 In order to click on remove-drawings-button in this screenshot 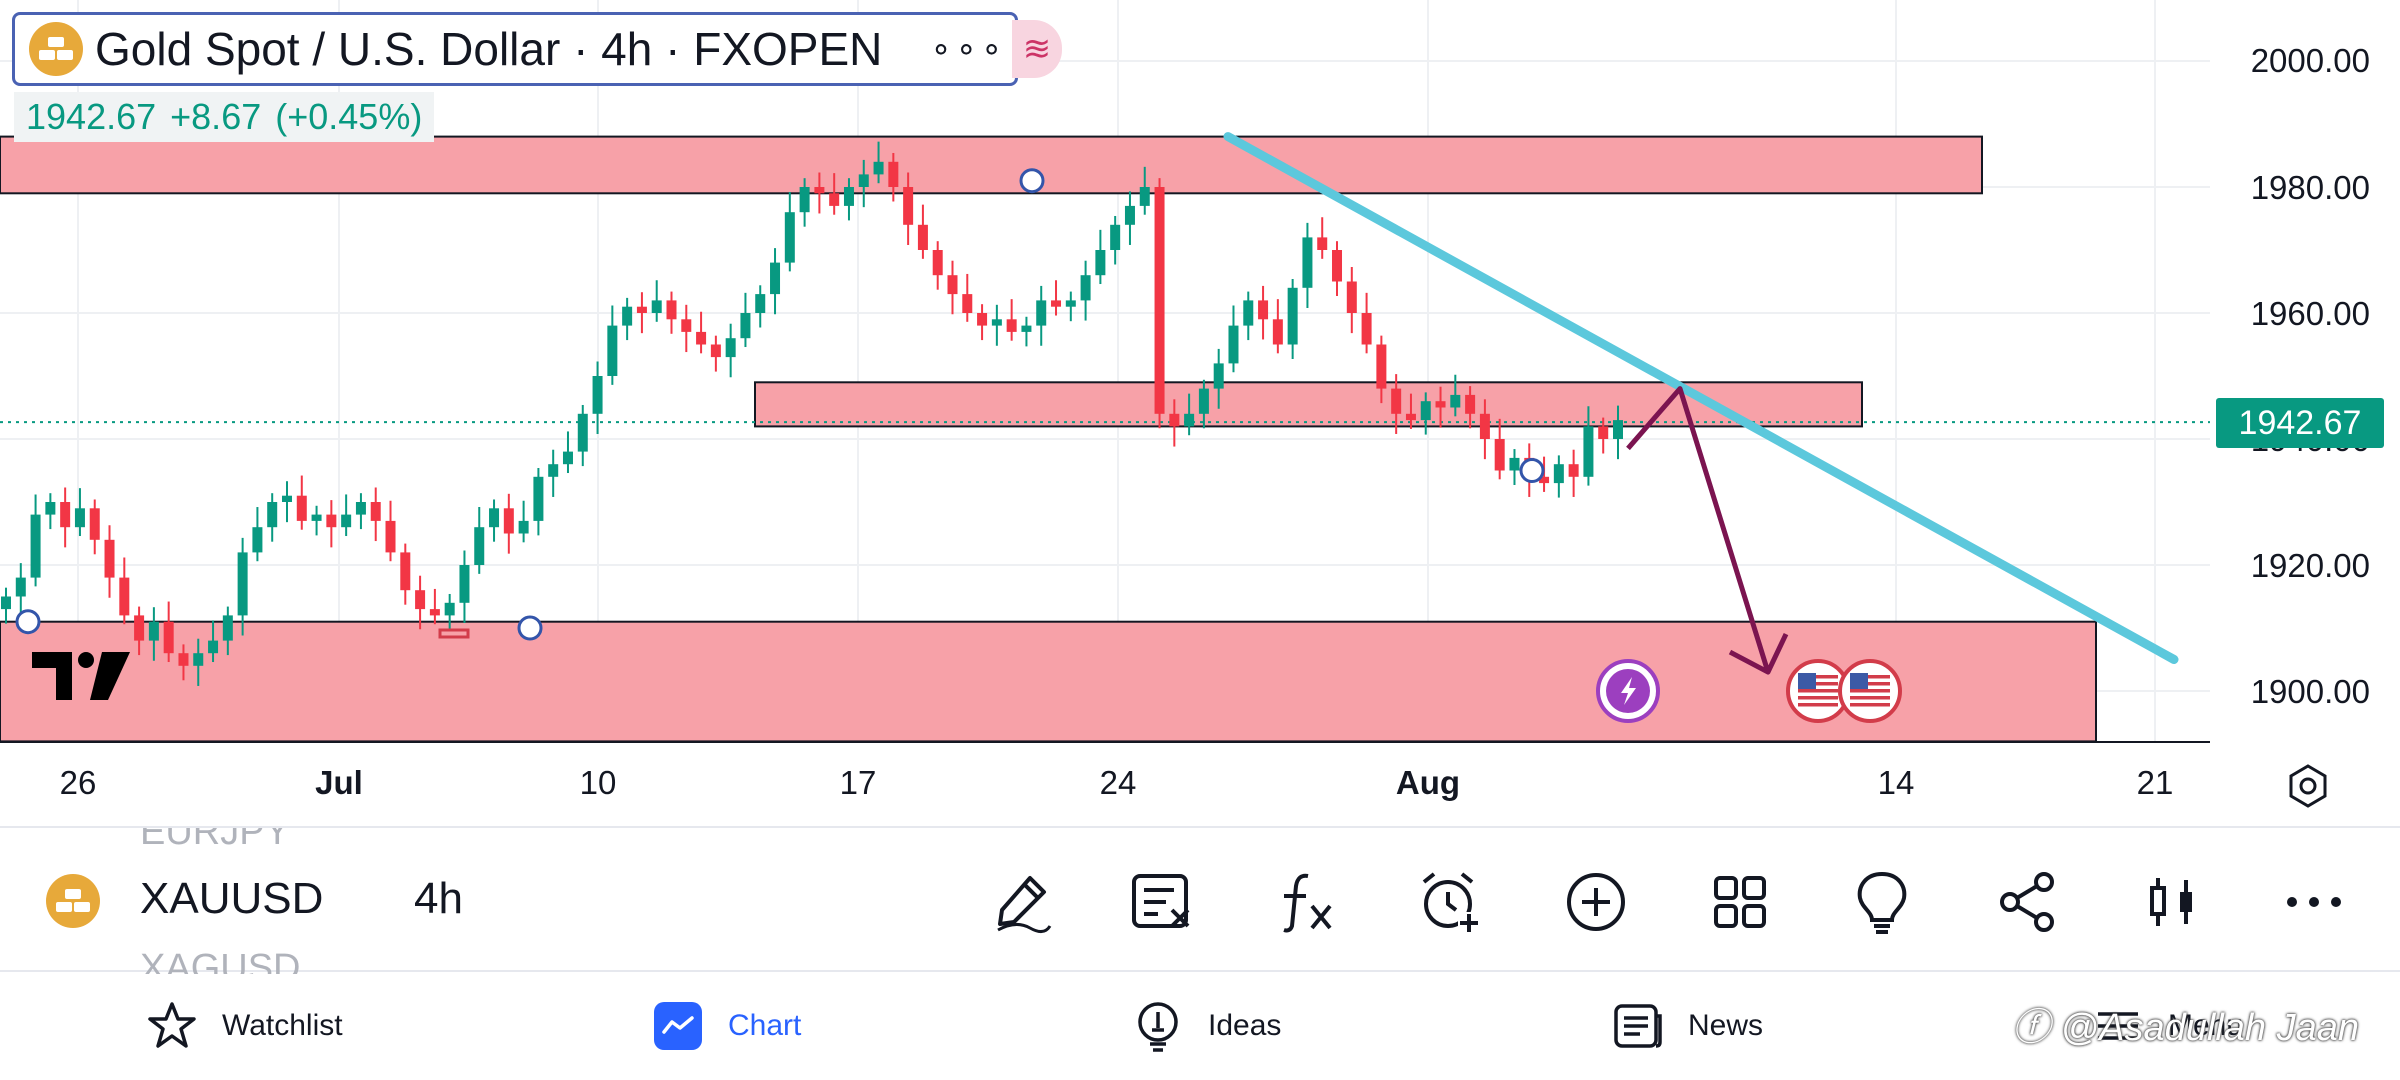, I will do `click(1162, 902)`.